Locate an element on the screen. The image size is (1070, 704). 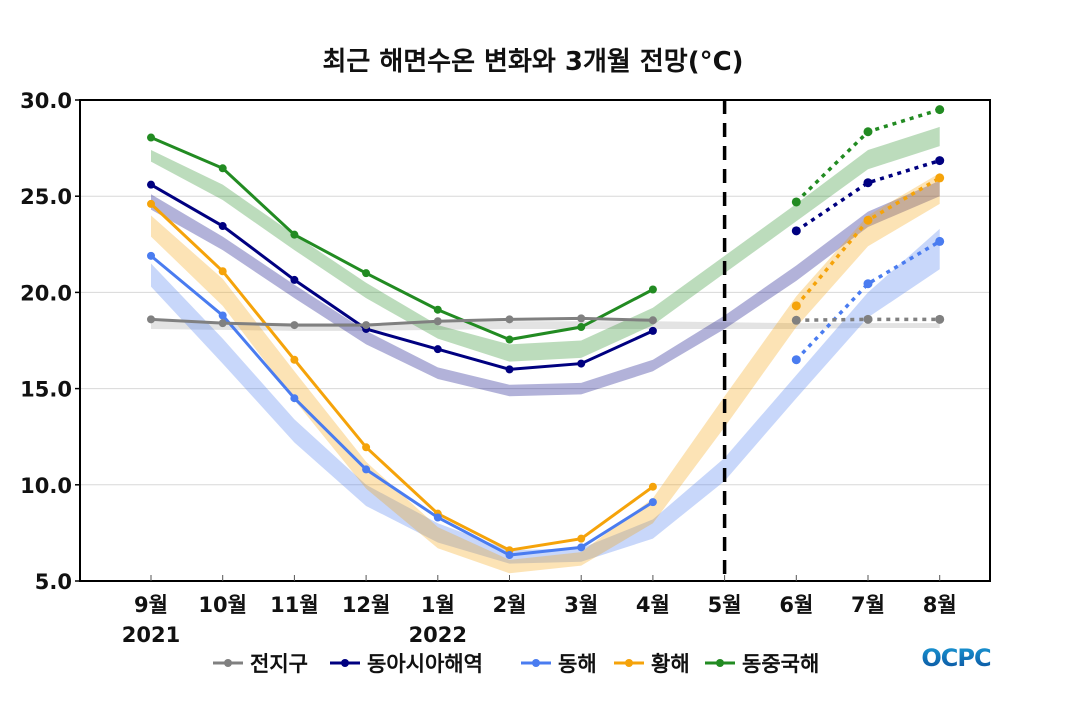
ocpc-logo: OCPC is located at coordinates (956, 658).